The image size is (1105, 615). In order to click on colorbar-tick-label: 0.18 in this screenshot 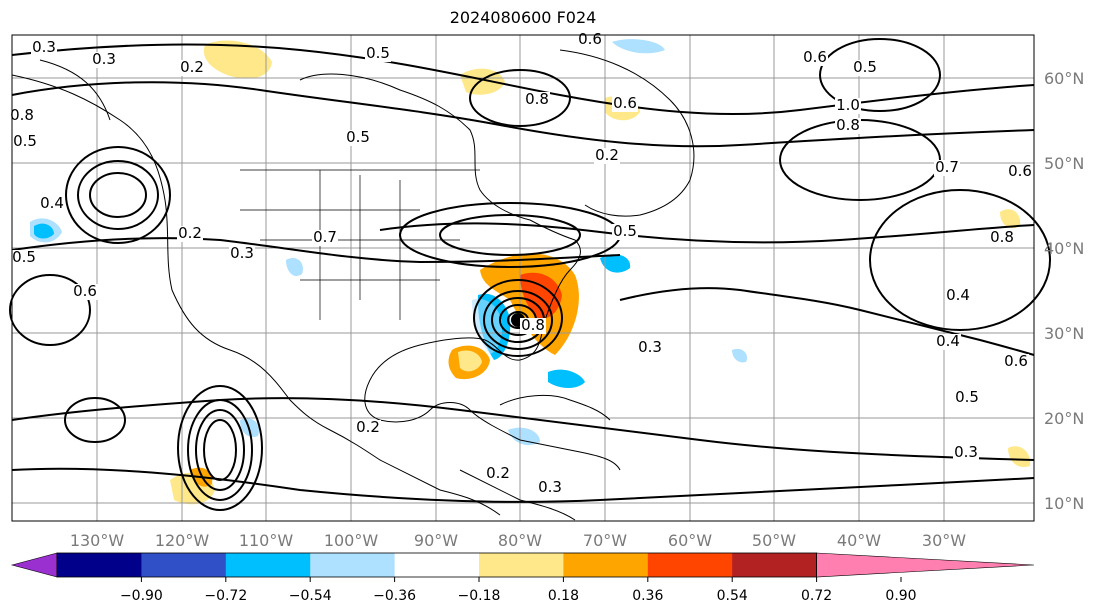, I will do `click(563, 596)`.